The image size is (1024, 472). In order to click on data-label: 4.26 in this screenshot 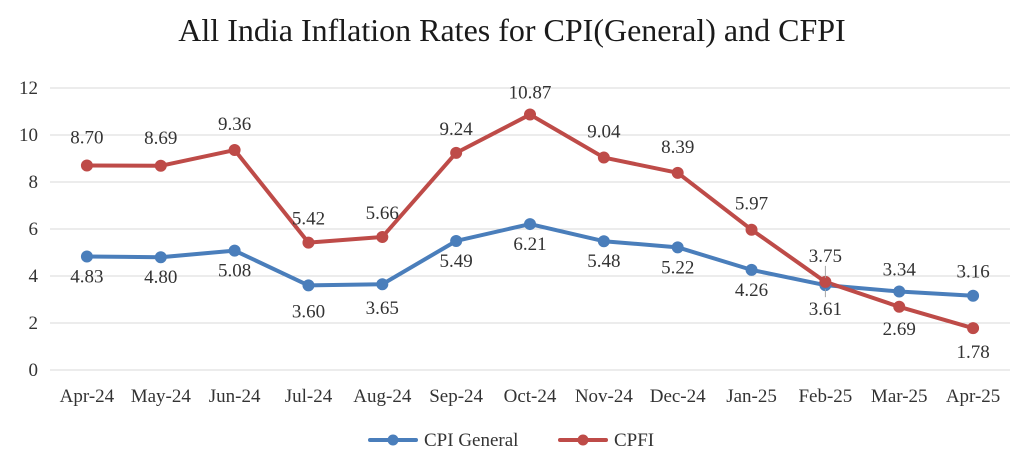, I will do `click(751, 290)`.